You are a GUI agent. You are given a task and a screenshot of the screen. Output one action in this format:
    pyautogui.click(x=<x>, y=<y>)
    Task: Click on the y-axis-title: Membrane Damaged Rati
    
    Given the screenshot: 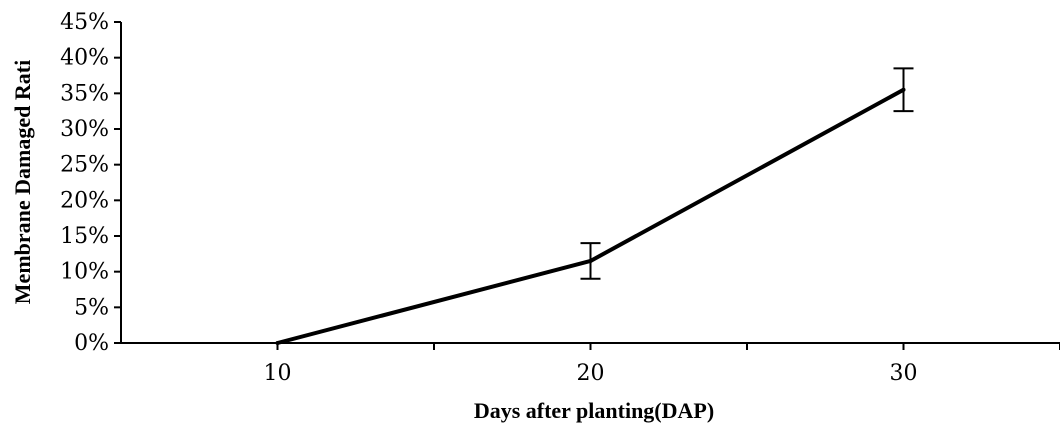 What is the action you would take?
    pyautogui.click(x=22, y=182)
    